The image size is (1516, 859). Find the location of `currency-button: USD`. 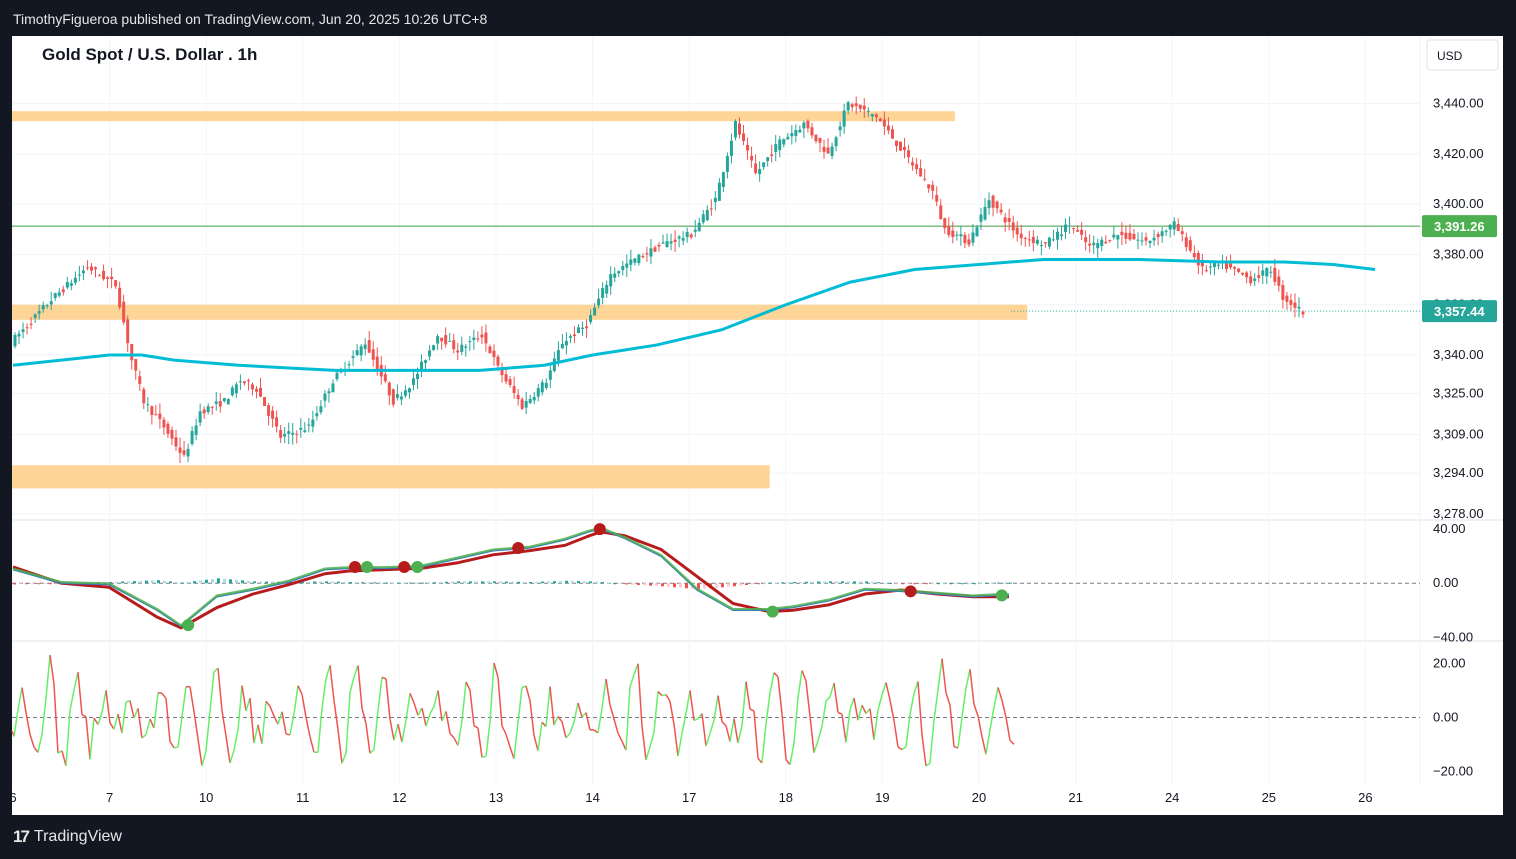

currency-button: USD is located at coordinates (1462, 55).